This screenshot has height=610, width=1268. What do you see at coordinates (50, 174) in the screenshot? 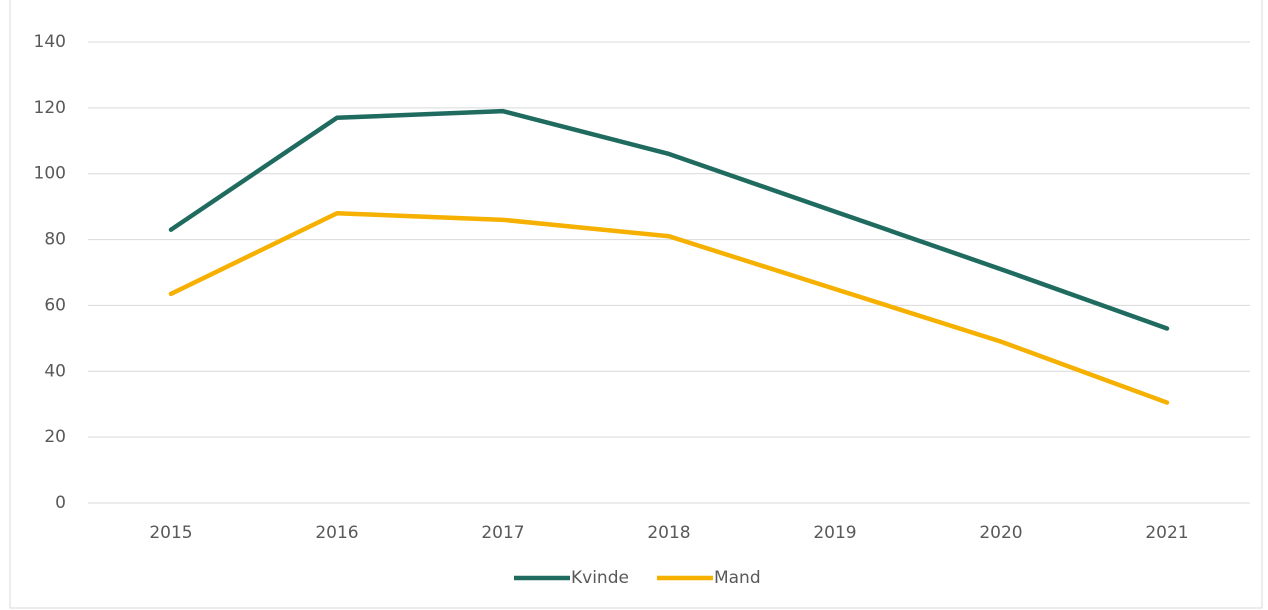
I see `y-tick-label: 100` at bounding box center [50, 174].